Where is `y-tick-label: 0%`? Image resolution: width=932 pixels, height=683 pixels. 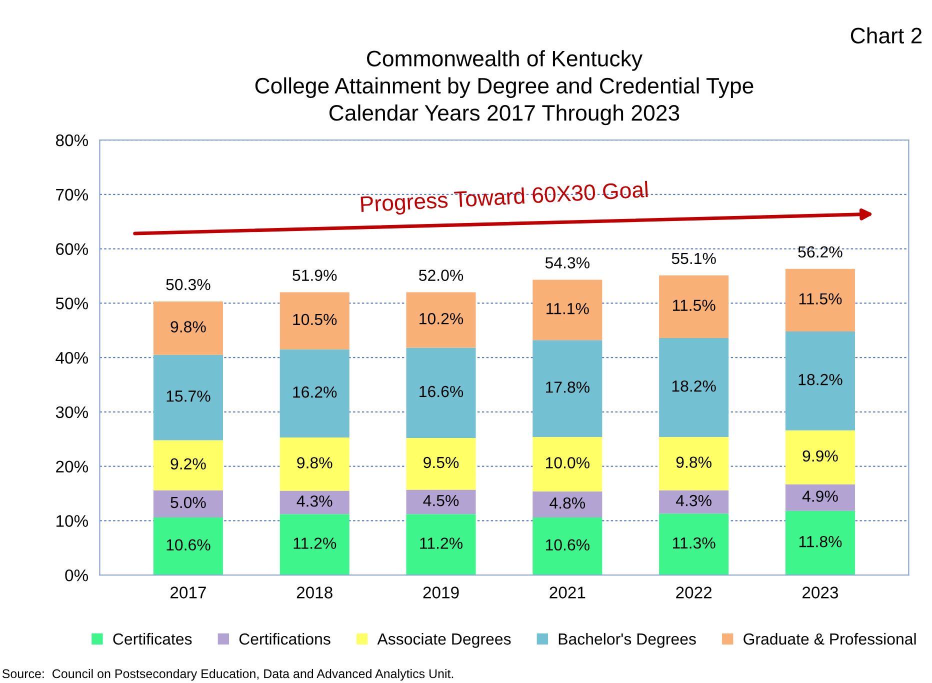
y-tick-label: 0% is located at coordinates (76, 575).